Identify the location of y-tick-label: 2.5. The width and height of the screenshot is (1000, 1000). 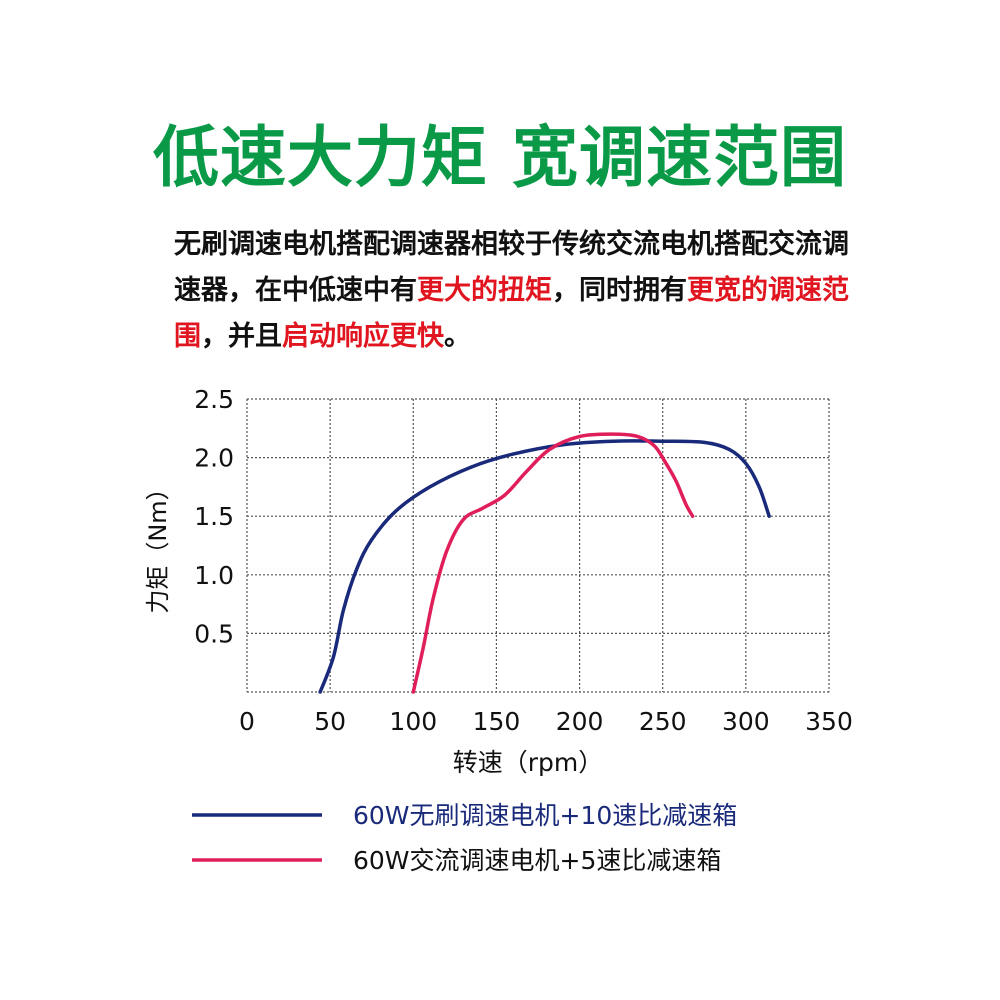
(214, 399).